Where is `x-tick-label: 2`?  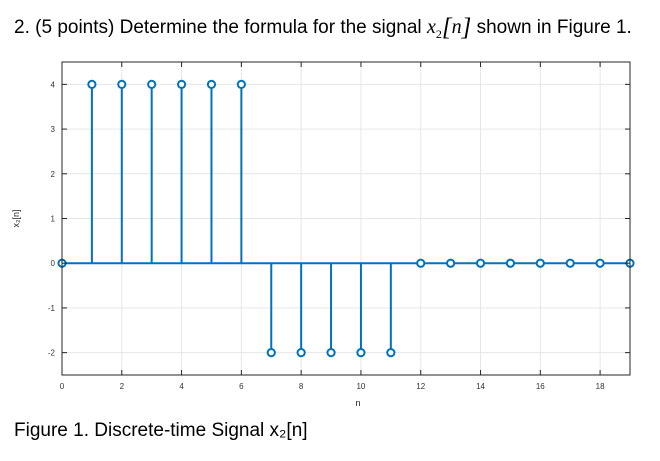 x-tick-label: 2 is located at coordinates (122, 386).